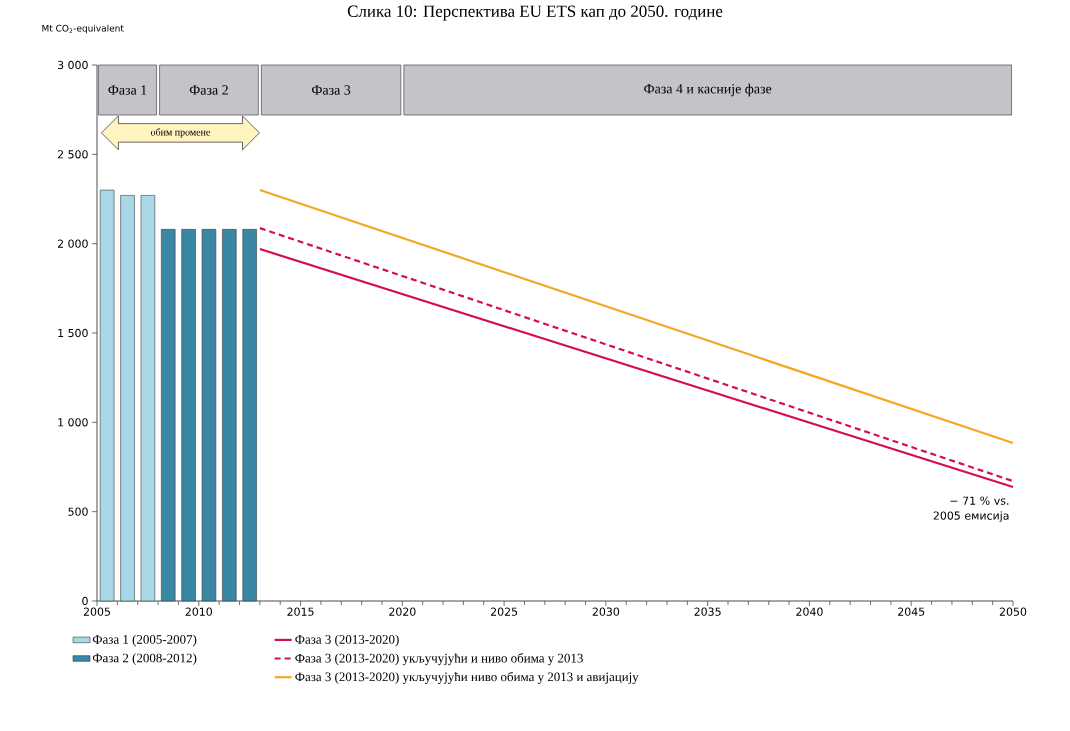 The height and width of the screenshot is (731, 1070). Describe the element at coordinates (606, 611) in the screenshot. I see `x-tick-label: 2030` at that location.